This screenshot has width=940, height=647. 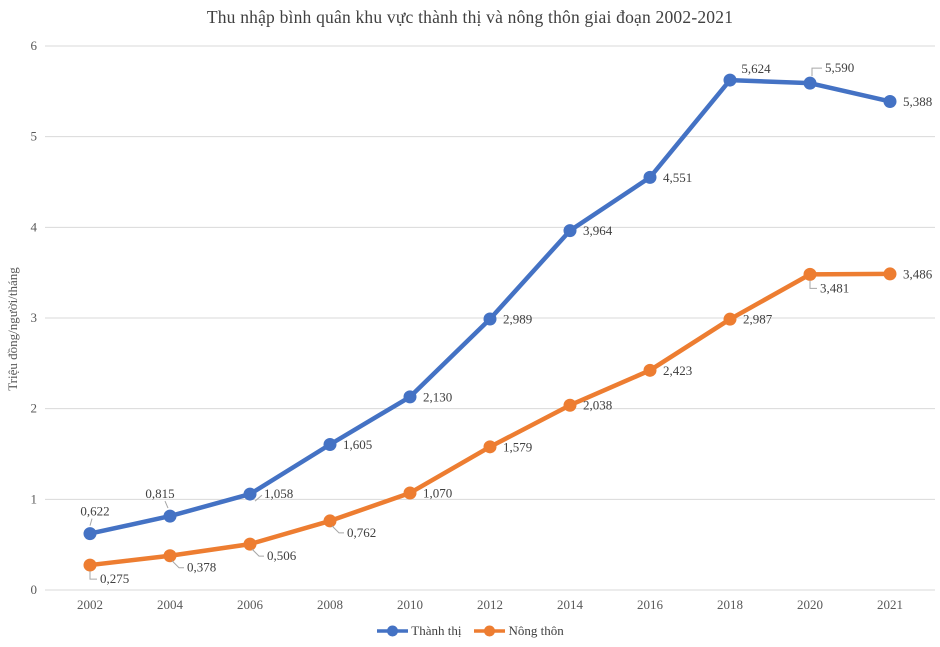 I want to click on data-label: 4,551, so click(x=677, y=177).